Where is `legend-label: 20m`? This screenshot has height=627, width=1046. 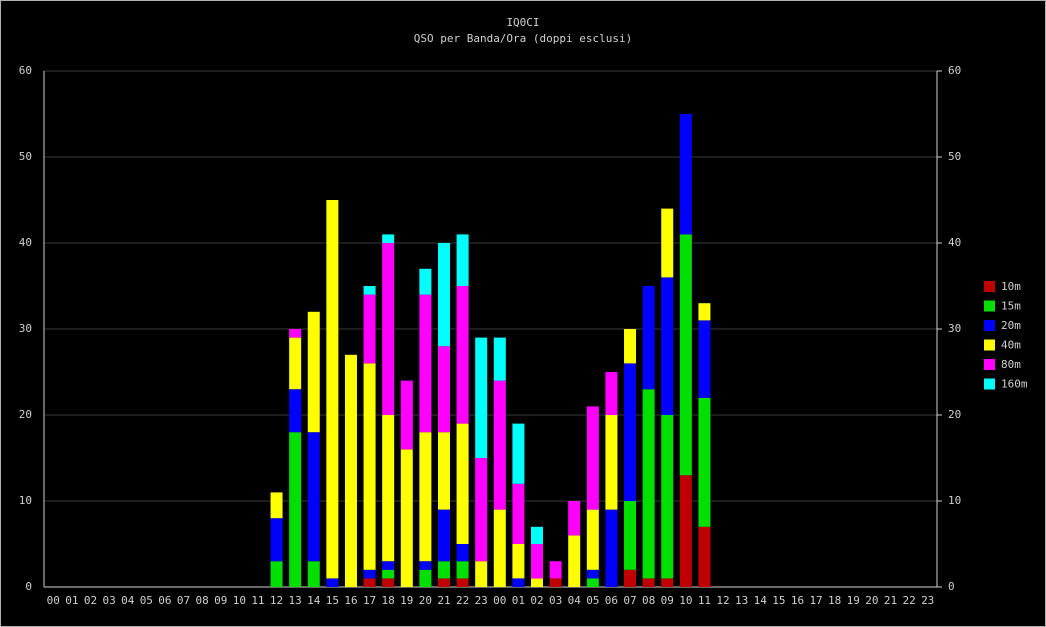
legend-label: 20m is located at coordinates (1011, 325).